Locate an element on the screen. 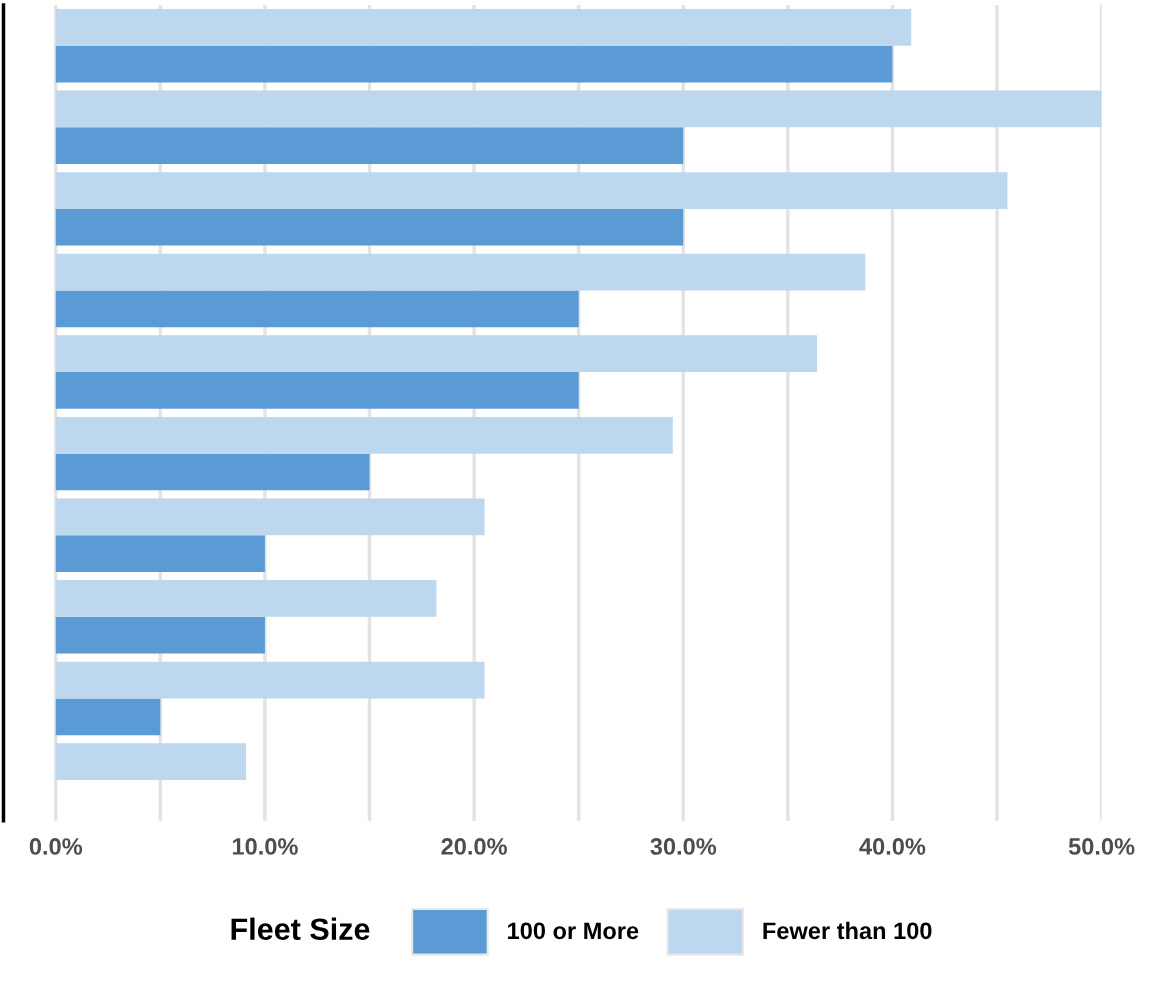 The height and width of the screenshot is (983, 1162). x-tick-label: 40.0% is located at coordinates (892, 846).